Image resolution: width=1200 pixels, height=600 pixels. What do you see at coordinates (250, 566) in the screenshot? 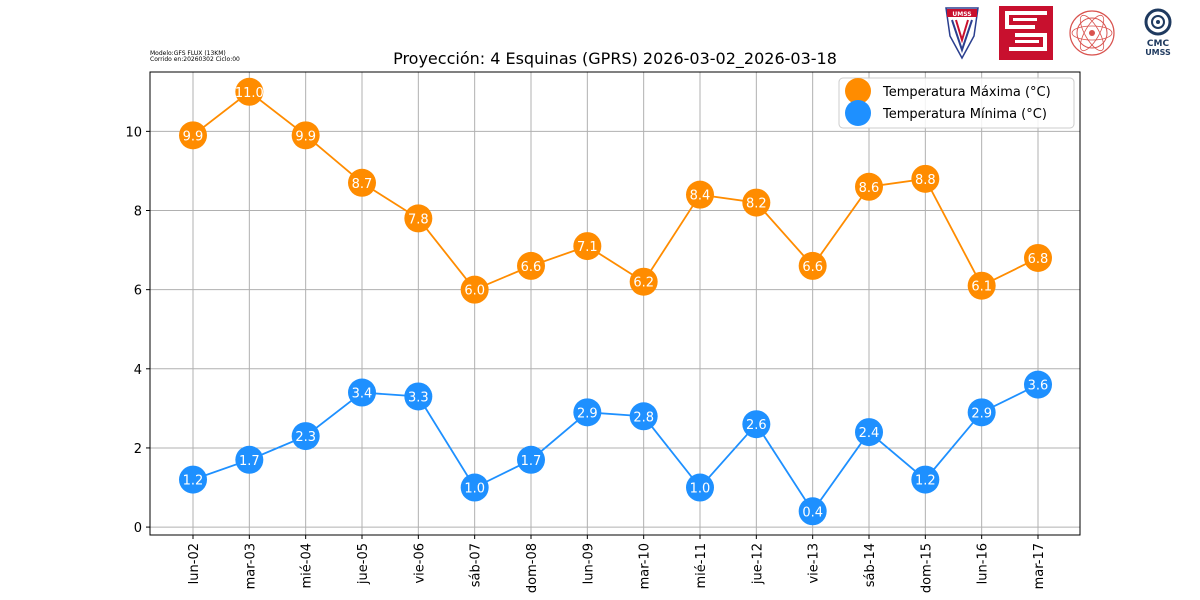
I see `x-tick-label: mar-03` at bounding box center [250, 566].